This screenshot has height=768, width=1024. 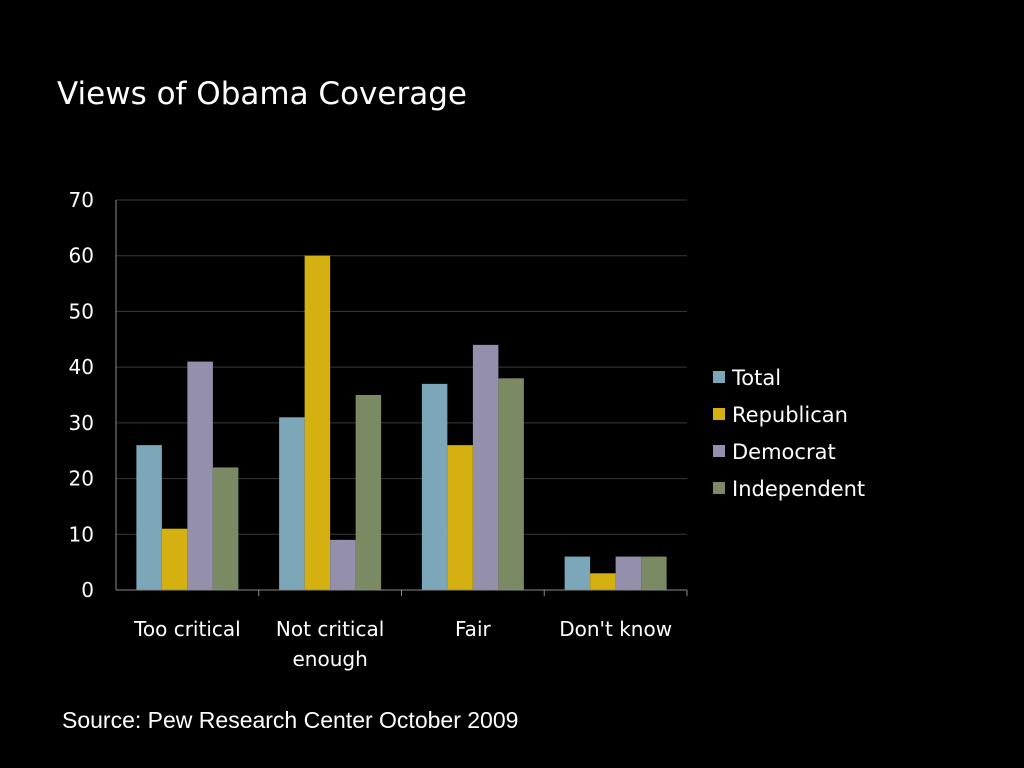 I want to click on x-tick-label: Don't know, so click(x=615, y=629).